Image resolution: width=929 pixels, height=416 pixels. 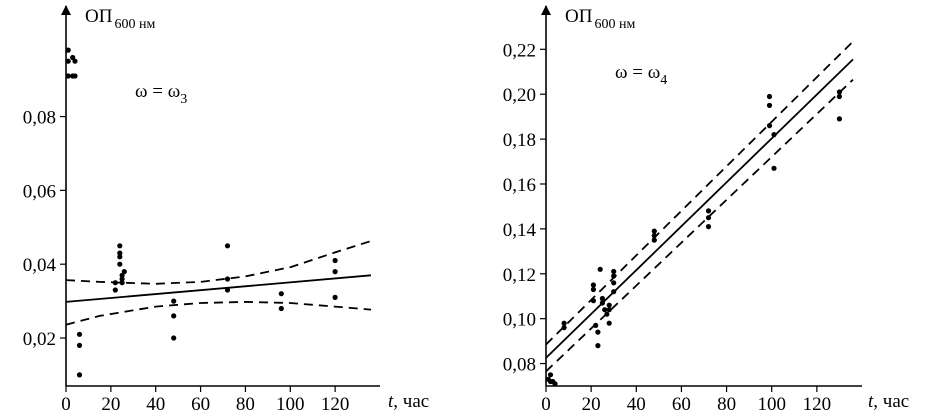 I want to click on x-tick-label: 60, so click(x=681, y=404).